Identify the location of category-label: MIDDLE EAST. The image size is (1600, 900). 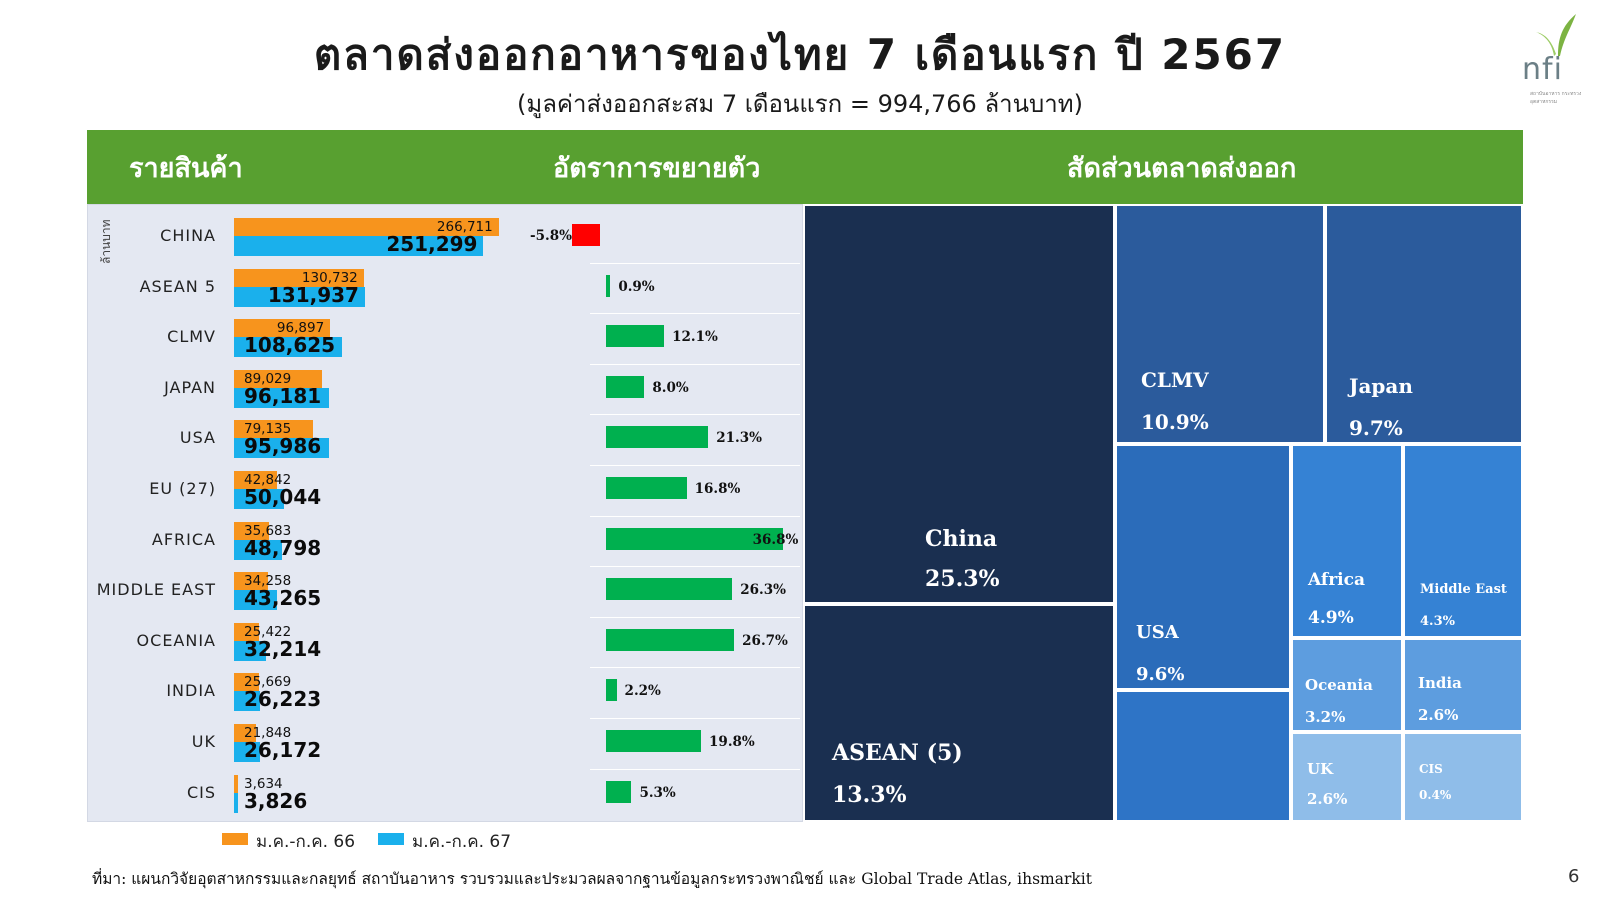
(156, 590).